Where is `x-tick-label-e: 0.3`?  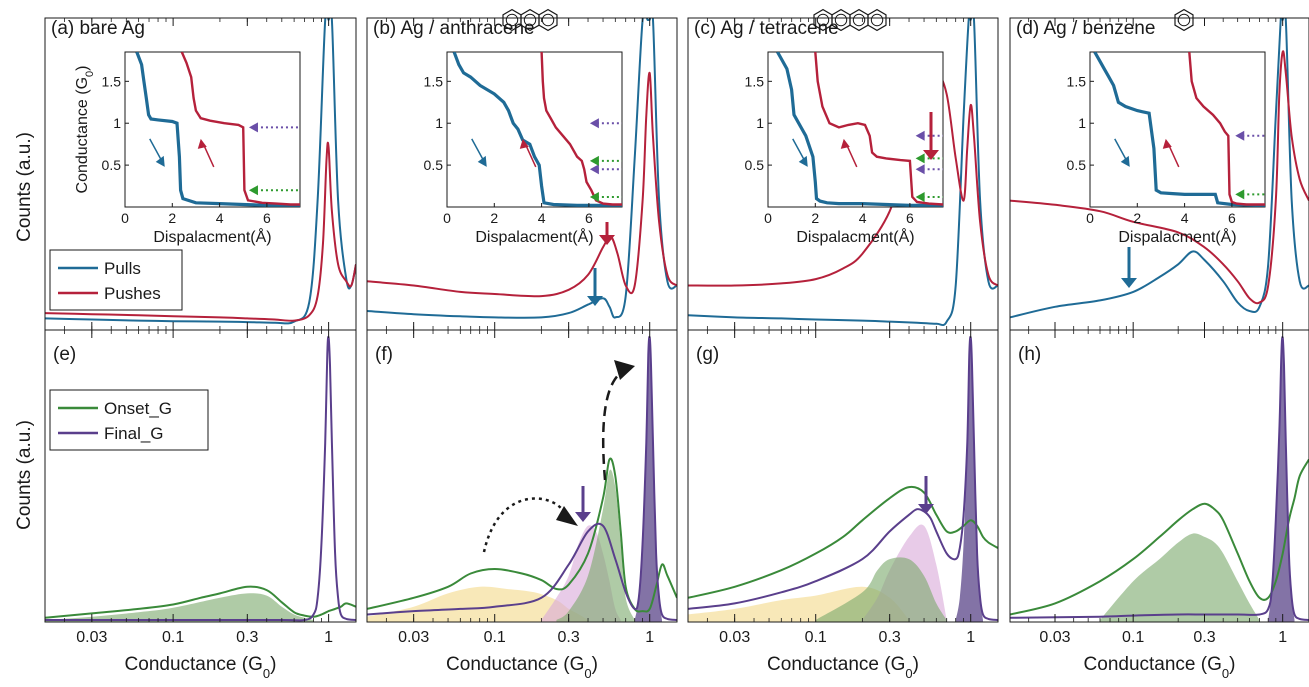 x-tick-label-e: 0.3 is located at coordinates (247, 637).